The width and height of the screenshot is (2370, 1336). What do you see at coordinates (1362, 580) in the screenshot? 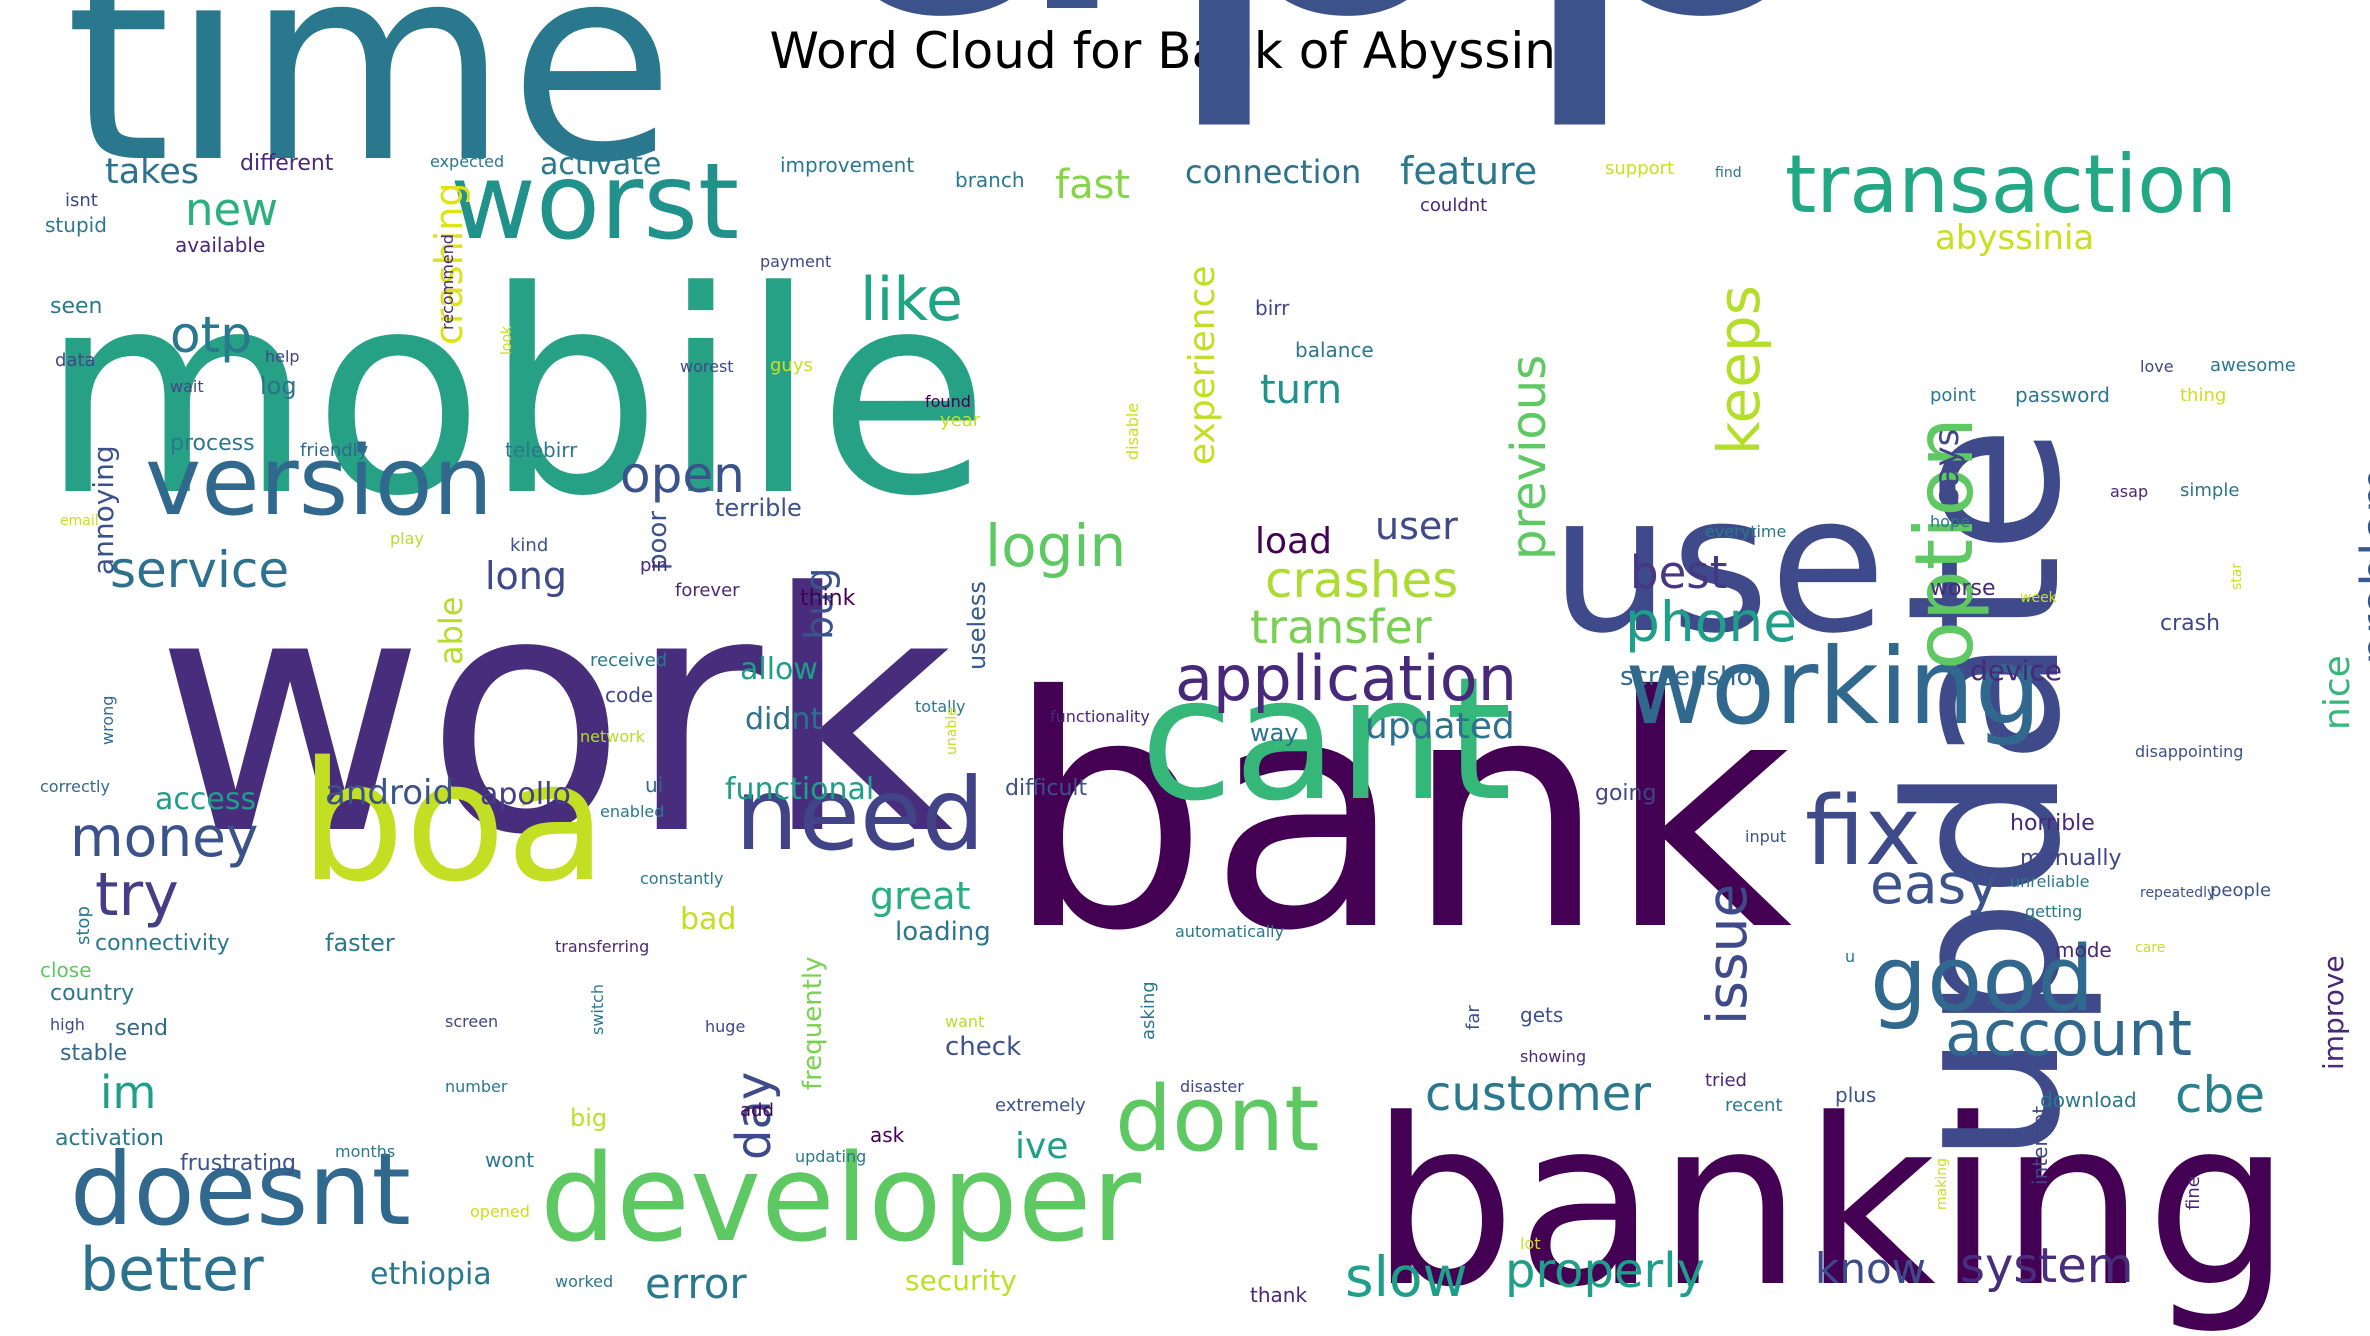
I see `word-crashes: crashes` at bounding box center [1362, 580].